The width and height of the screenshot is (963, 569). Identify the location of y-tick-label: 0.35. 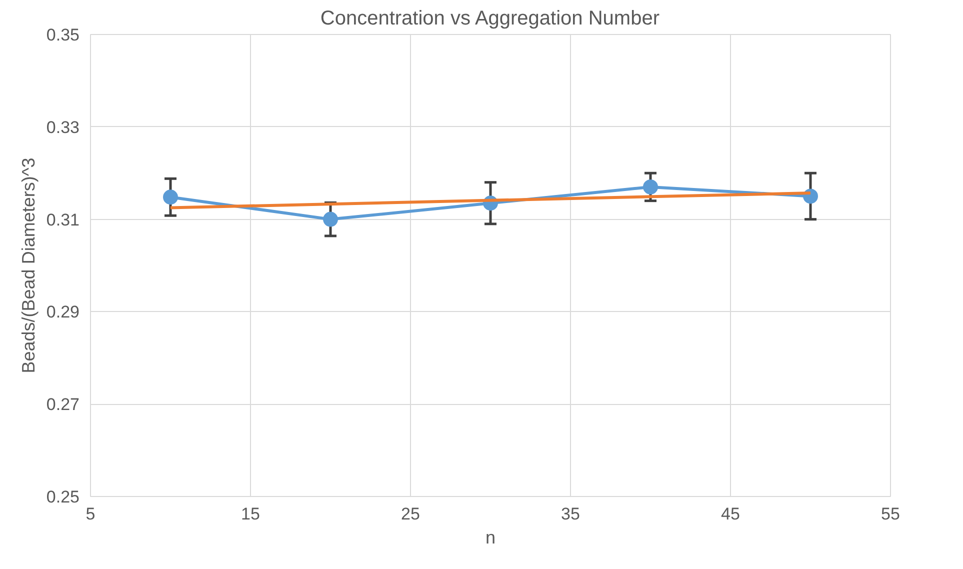
(63, 35).